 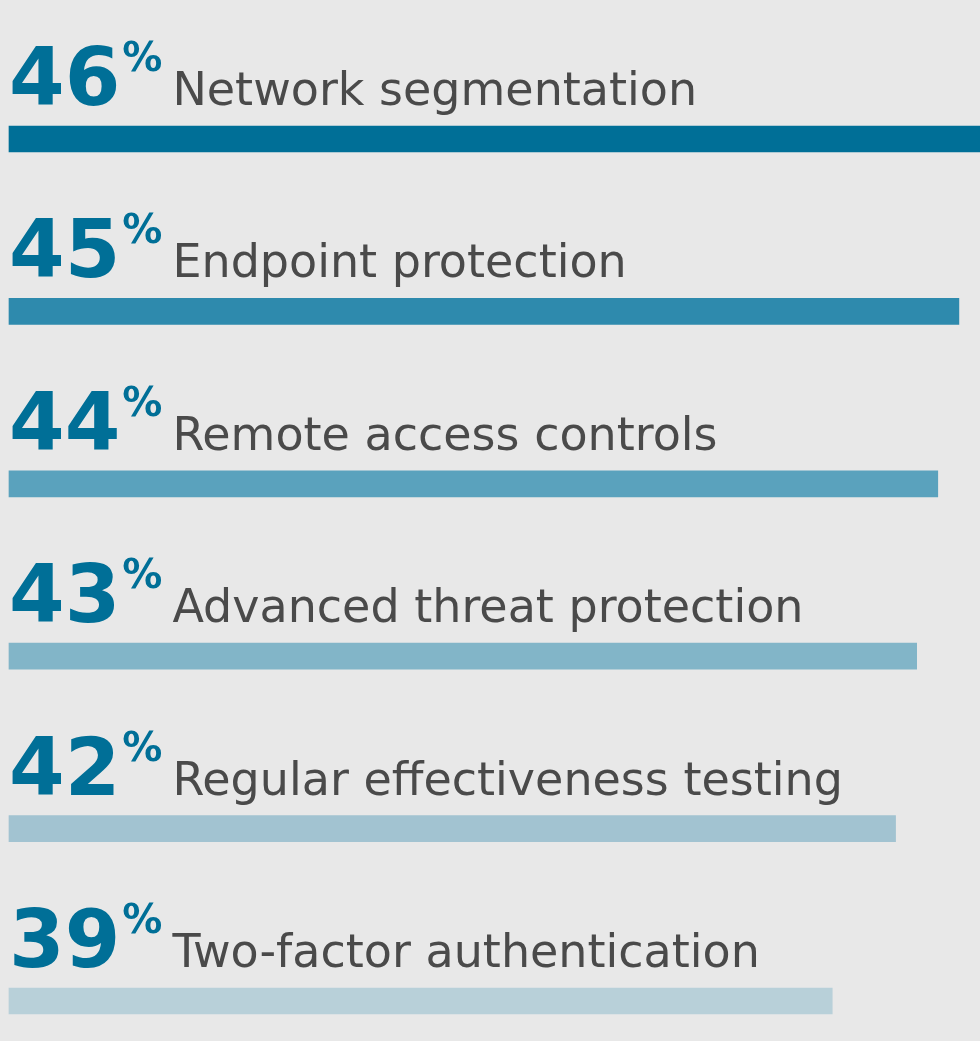 I want to click on y-tick-label: Two-factor authentication, so click(x=465, y=951).